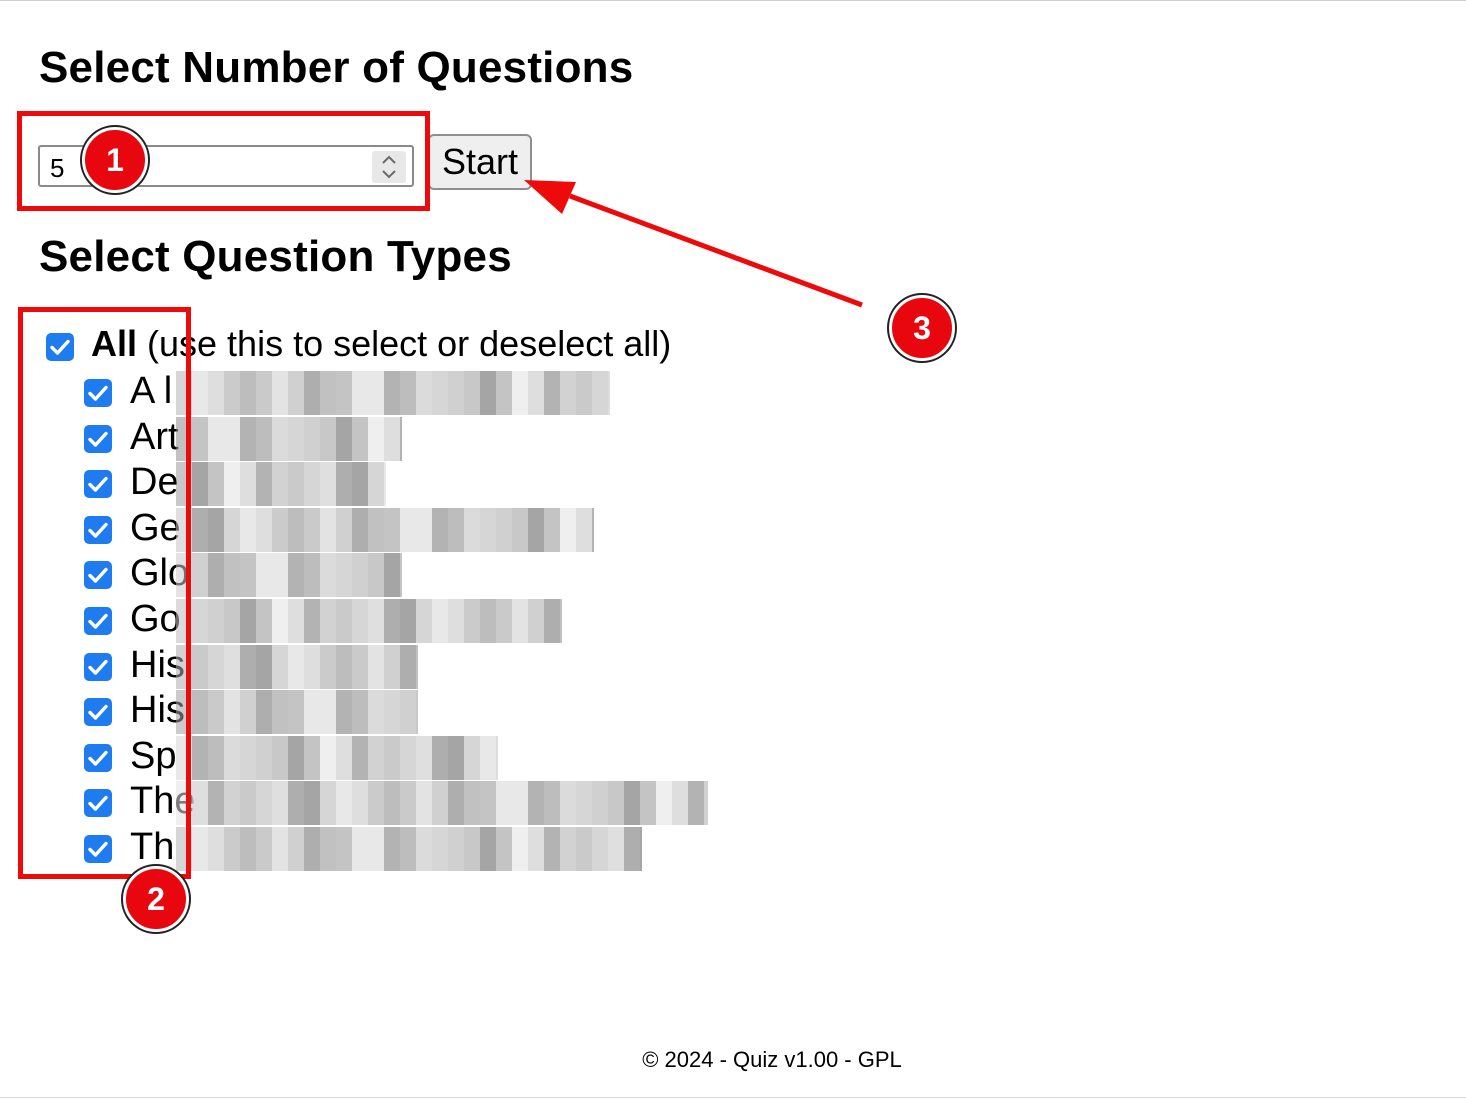 This screenshot has width=1466, height=1100. What do you see at coordinates (733, 1097) in the screenshot?
I see `bottom-divider` at bounding box center [733, 1097].